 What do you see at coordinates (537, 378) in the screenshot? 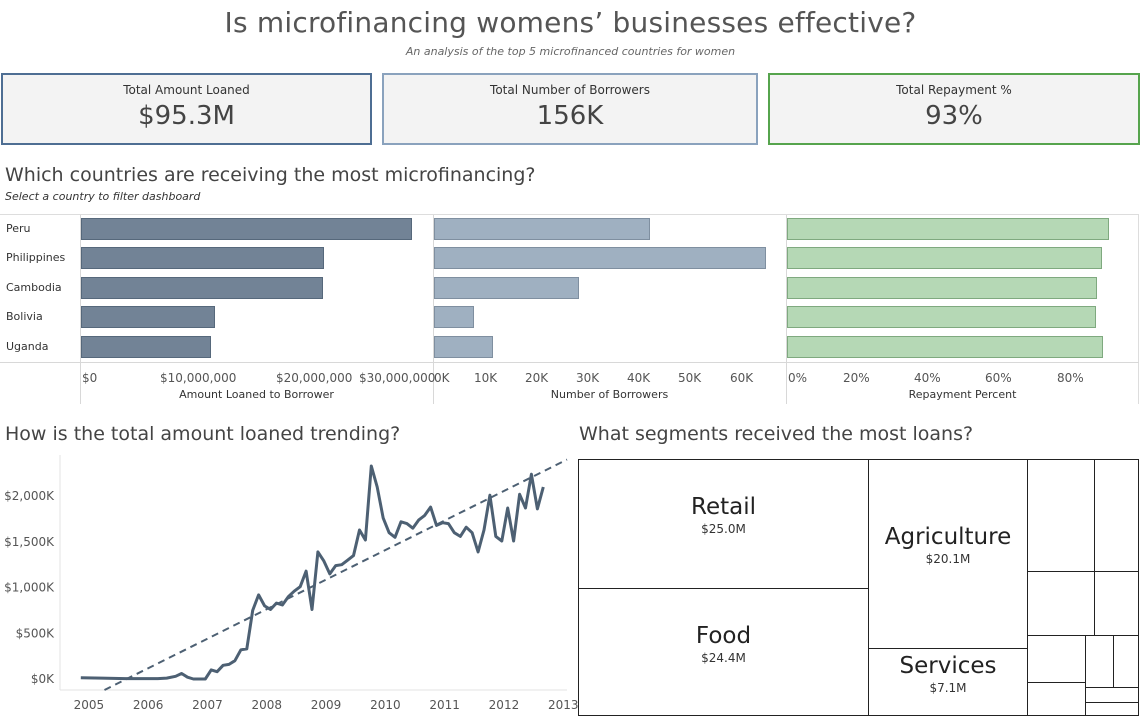
I see `x-tick-label: 20K` at bounding box center [537, 378].